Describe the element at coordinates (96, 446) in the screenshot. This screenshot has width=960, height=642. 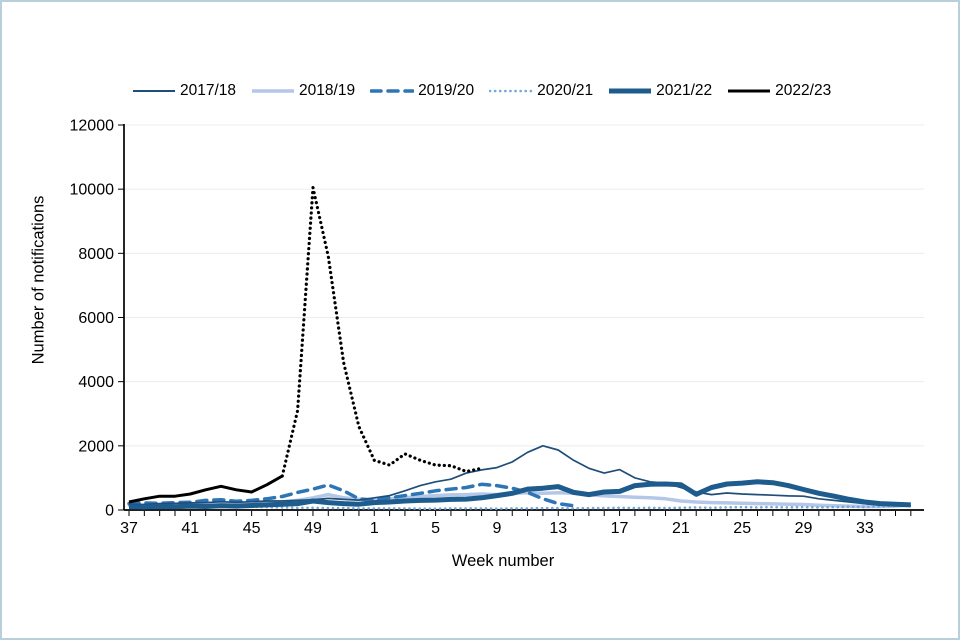
I see `y-tick-label: 2000` at that location.